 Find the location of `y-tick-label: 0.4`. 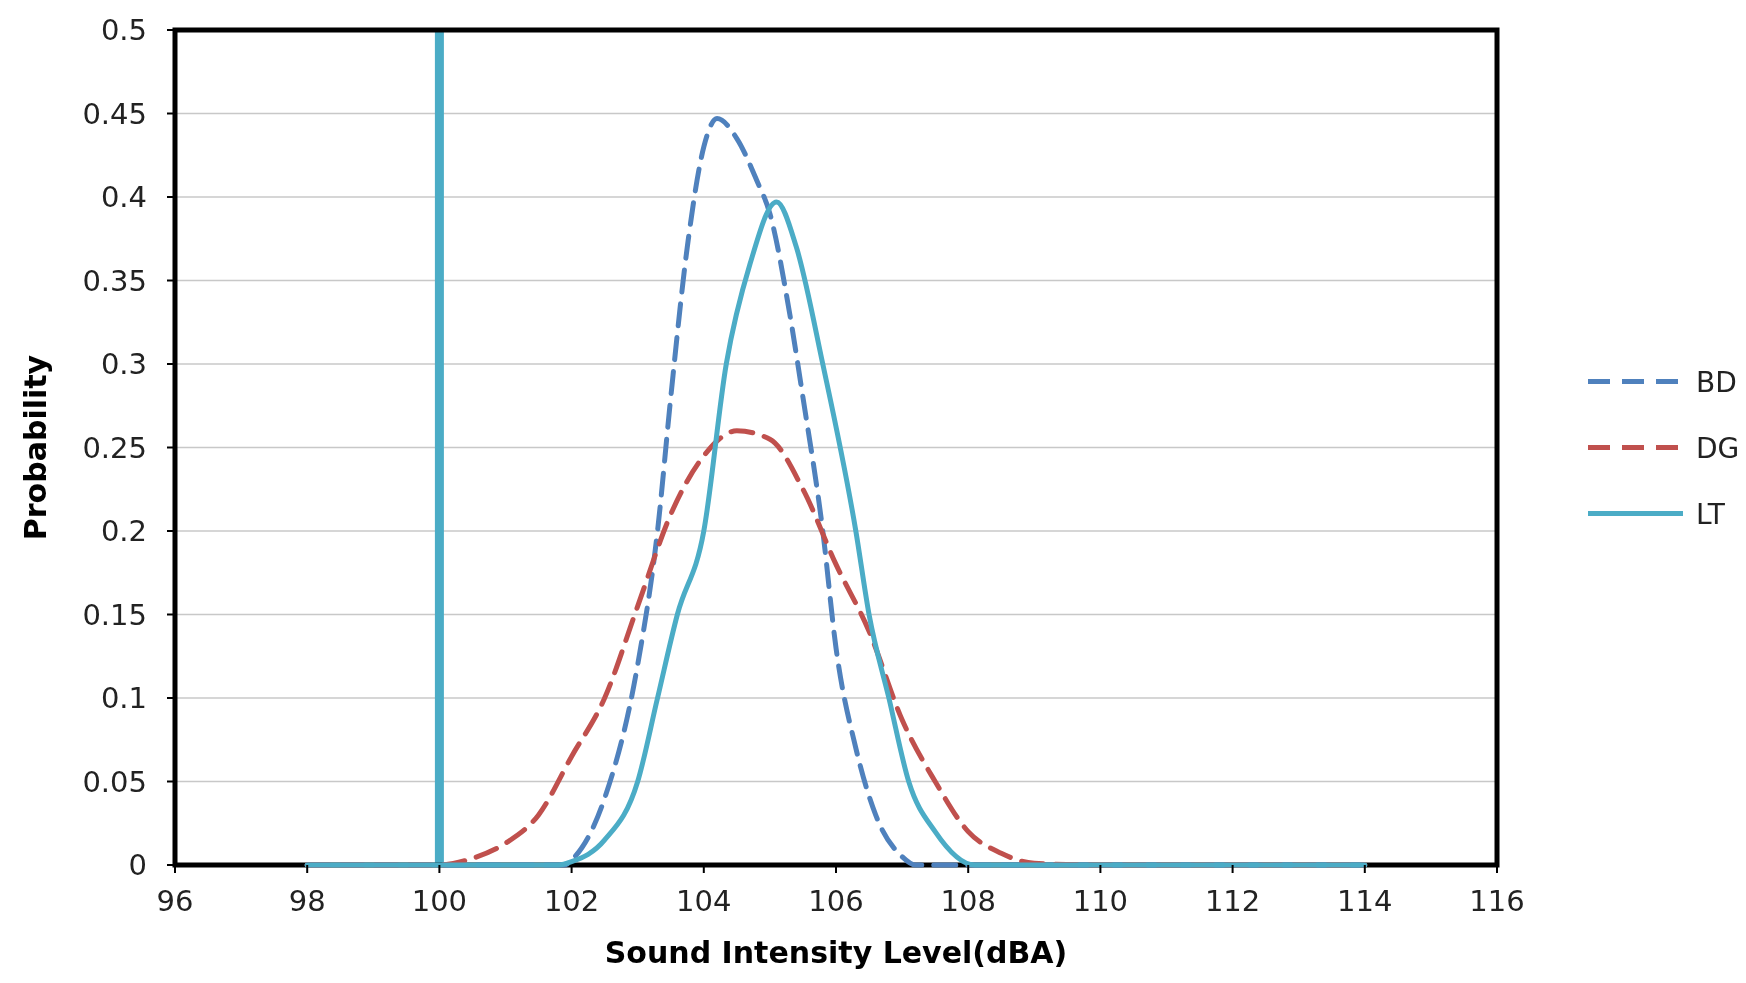

y-tick-label: 0.4 is located at coordinates (123, 197).